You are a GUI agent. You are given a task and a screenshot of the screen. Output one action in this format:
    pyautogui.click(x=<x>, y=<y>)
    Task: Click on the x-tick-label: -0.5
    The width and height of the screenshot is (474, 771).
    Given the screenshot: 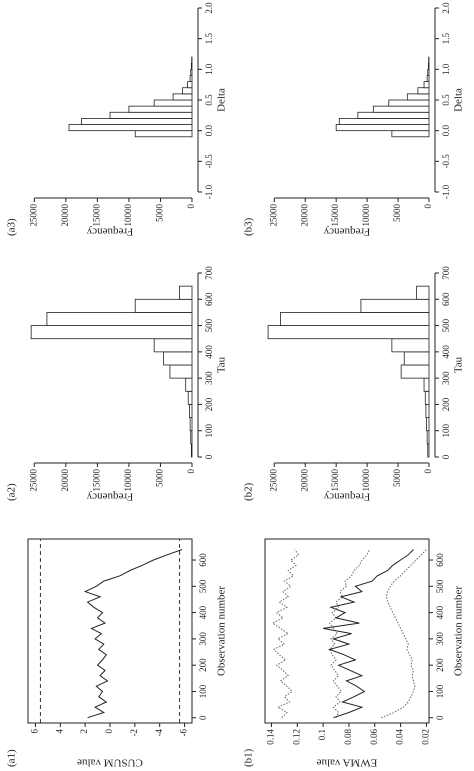 What is the action you would take?
    pyautogui.click(x=209, y=161)
    